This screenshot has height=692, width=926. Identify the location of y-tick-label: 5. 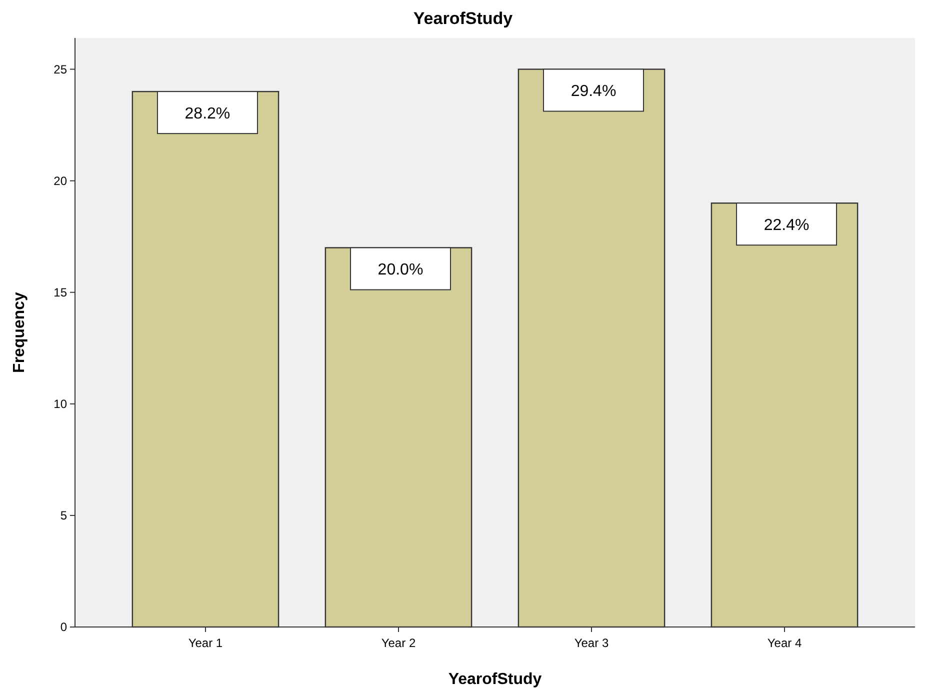
(64, 515).